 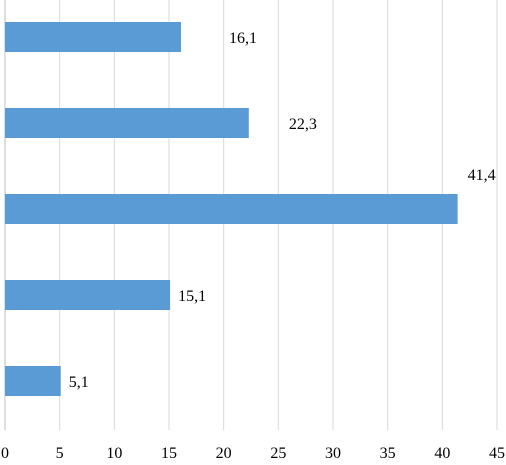 I want to click on data-label-4: 16,1, so click(x=243, y=38).